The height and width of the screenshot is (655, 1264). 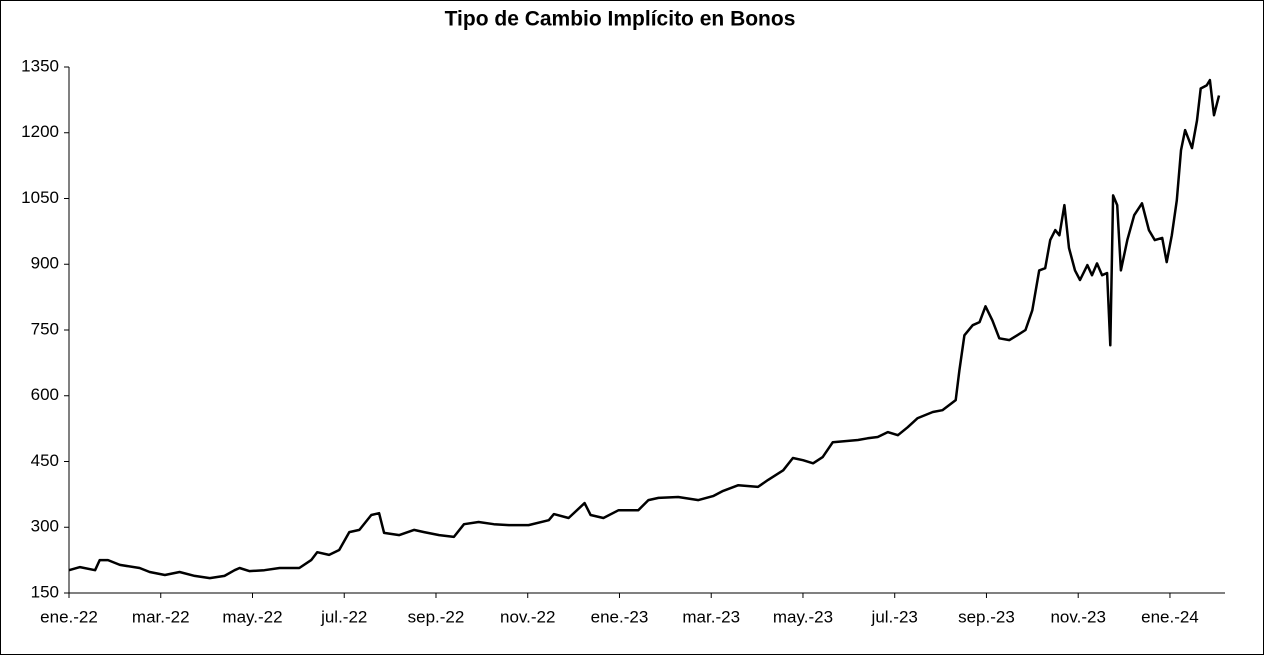 What do you see at coordinates (252, 616) in the screenshot?
I see `x-tick-label: may.-22` at bounding box center [252, 616].